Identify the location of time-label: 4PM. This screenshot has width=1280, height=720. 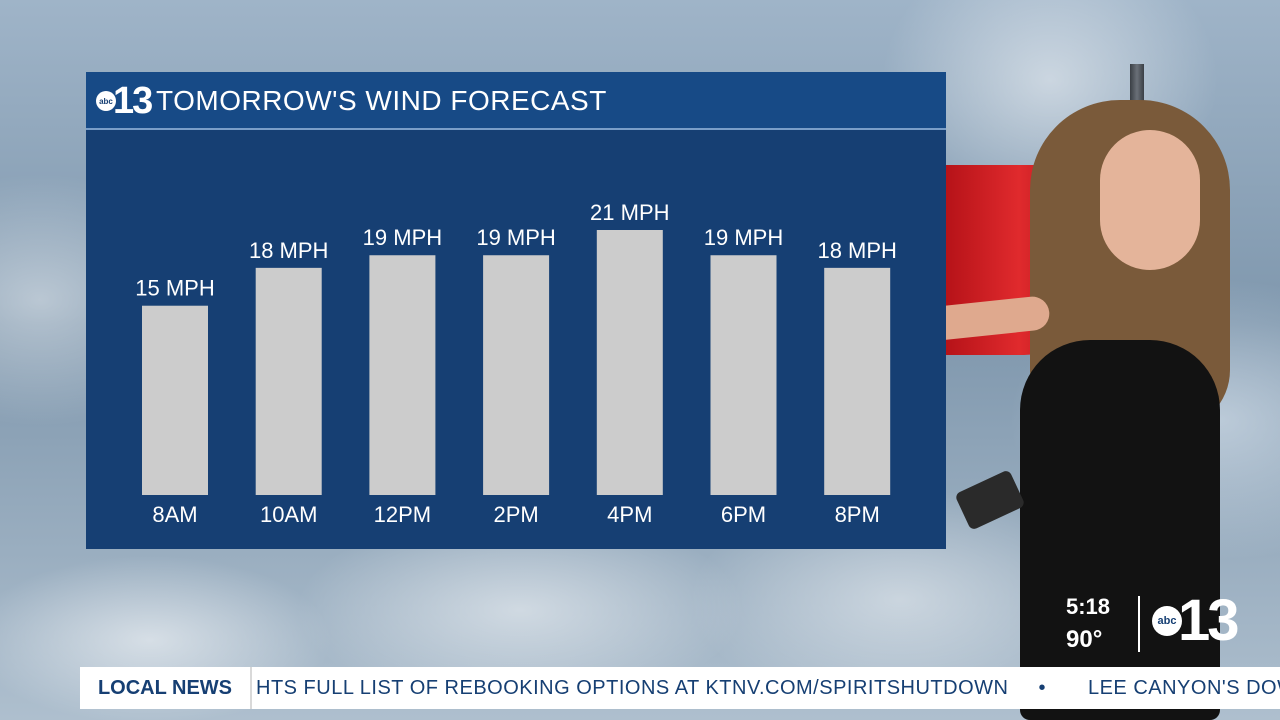
(629, 514).